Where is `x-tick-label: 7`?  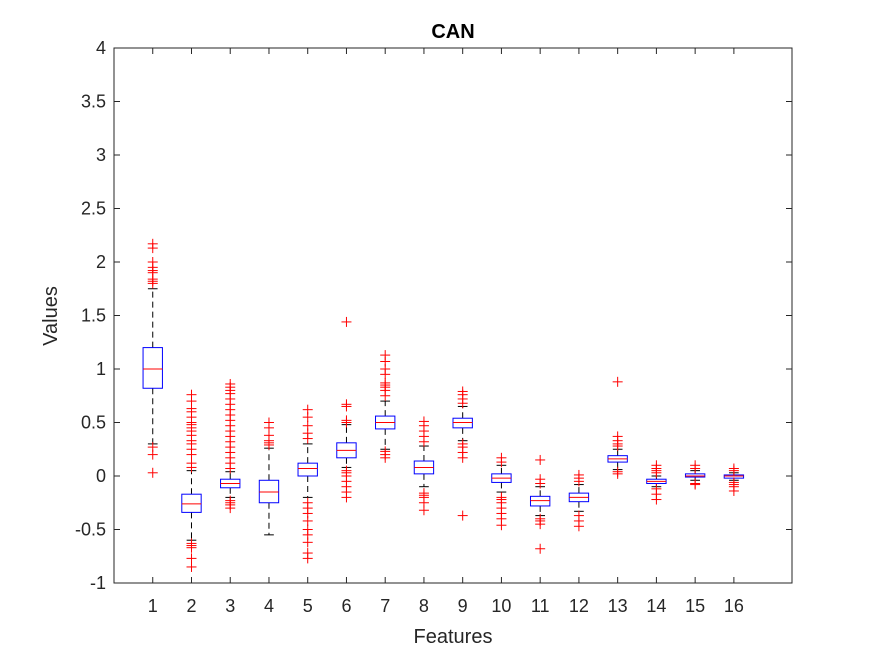 x-tick-label: 7 is located at coordinates (385, 606).